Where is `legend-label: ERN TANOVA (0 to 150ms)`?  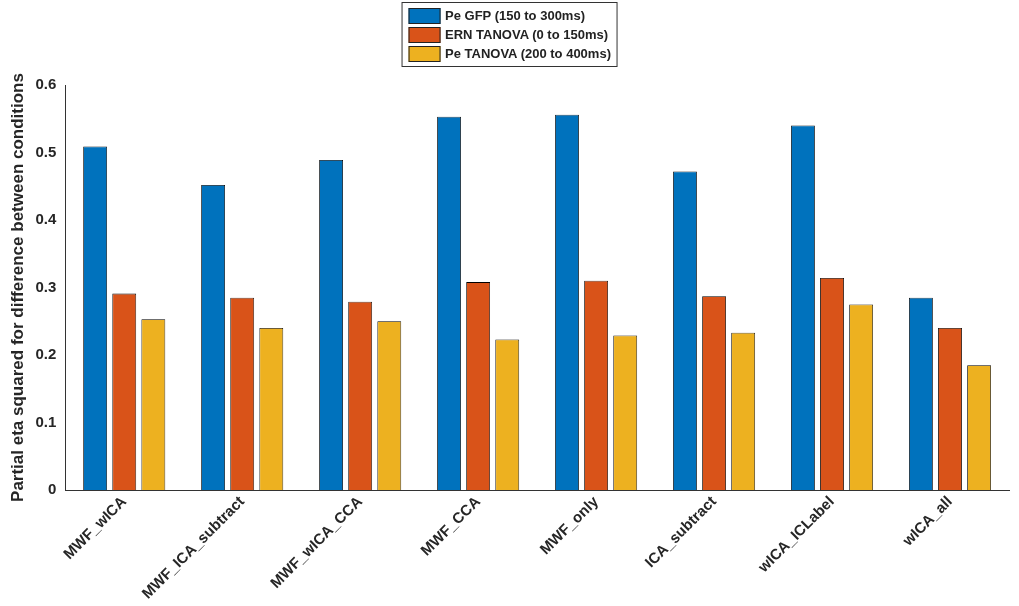 legend-label: ERN TANOVA (0 to 150ms) is located at coordinates (527, 34).